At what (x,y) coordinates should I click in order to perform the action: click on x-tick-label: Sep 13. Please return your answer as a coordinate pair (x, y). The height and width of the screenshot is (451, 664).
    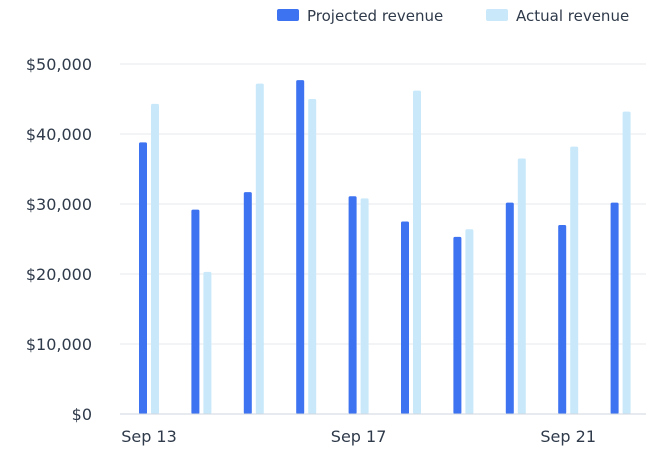
    Looking at the image, I should click on (149, 436).